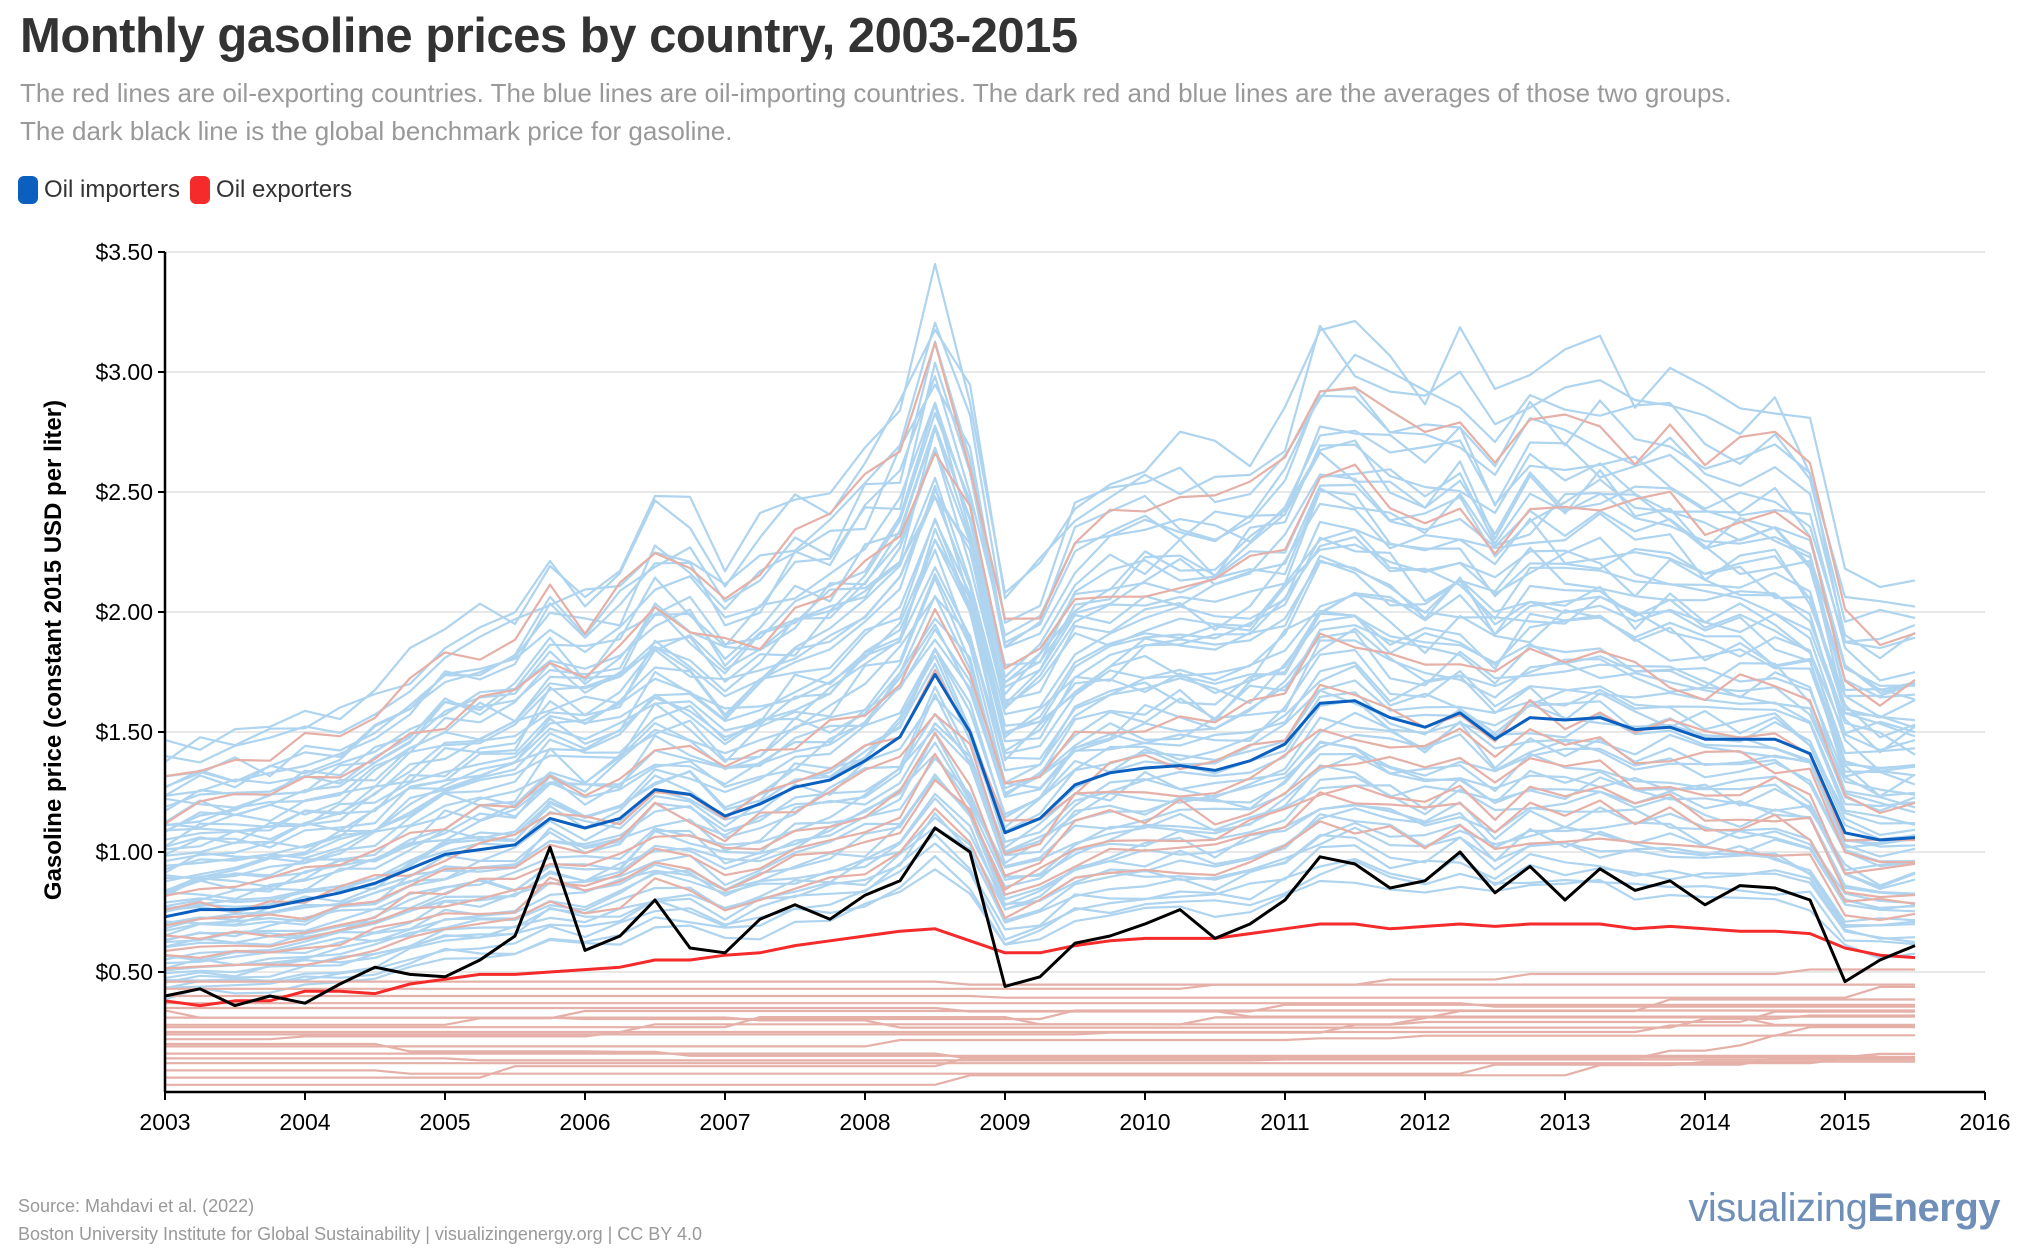 The width and height of the screenshot is (2030, 1256). Describe the element at coordinates (124, 972) in the screenshot. I see `y-tick-label: $0.50` at that location.